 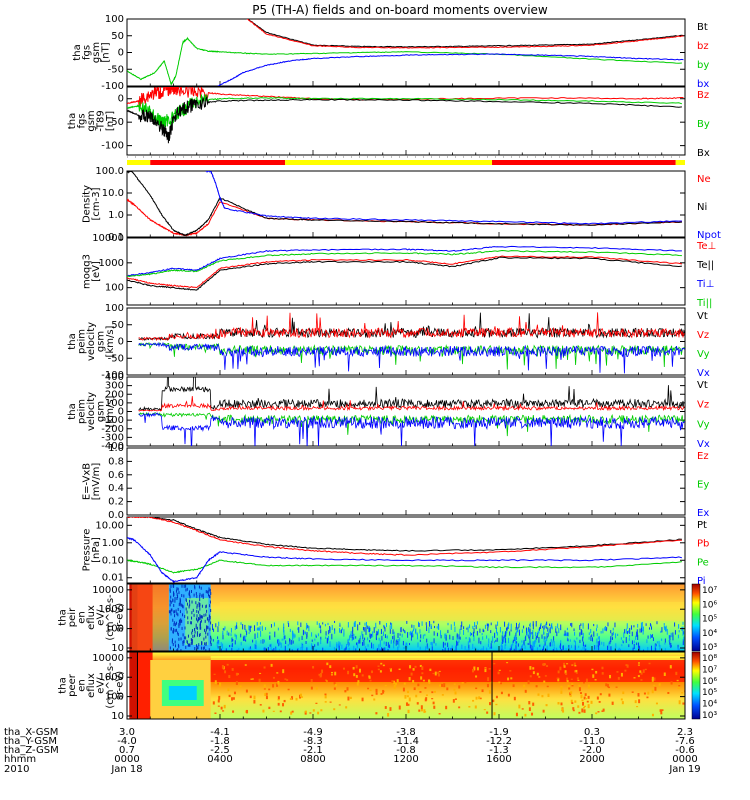 What do you see at coordinates (108, 658) in the screenshot?
I see `y-tick-label: 10000` at bounding box center [108, 658].